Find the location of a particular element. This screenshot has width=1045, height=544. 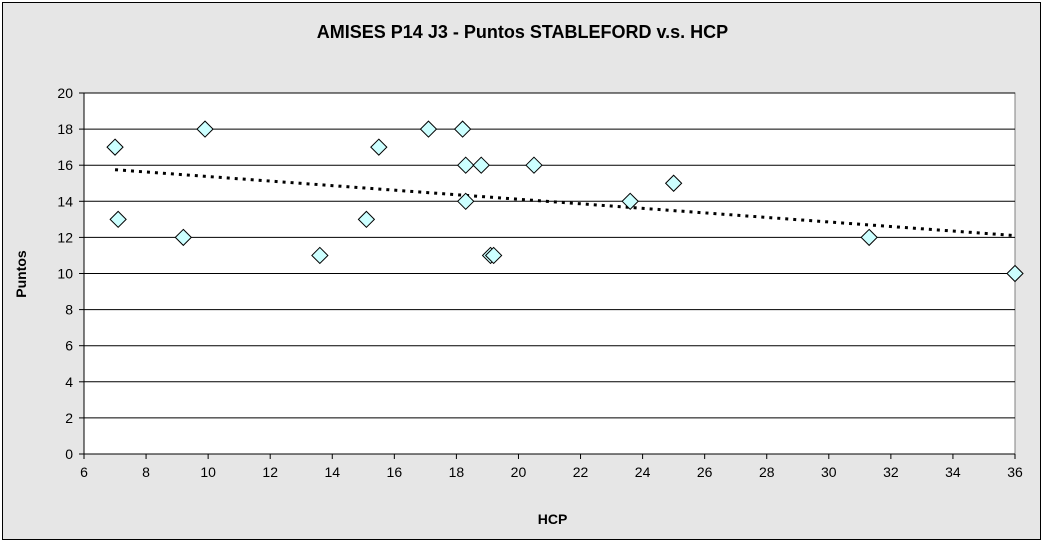

x-tick-label: 26 is located at coordinates (705, 472).